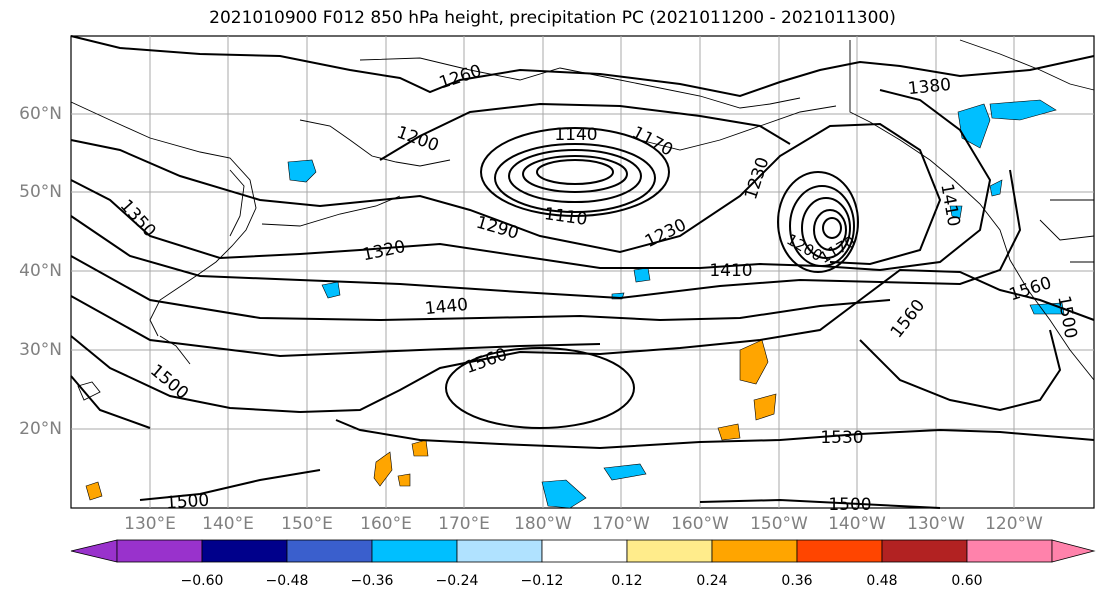 This screenshot has width=1105, height=601. I want to click on lon-label: 150°W, so click(779, 524).